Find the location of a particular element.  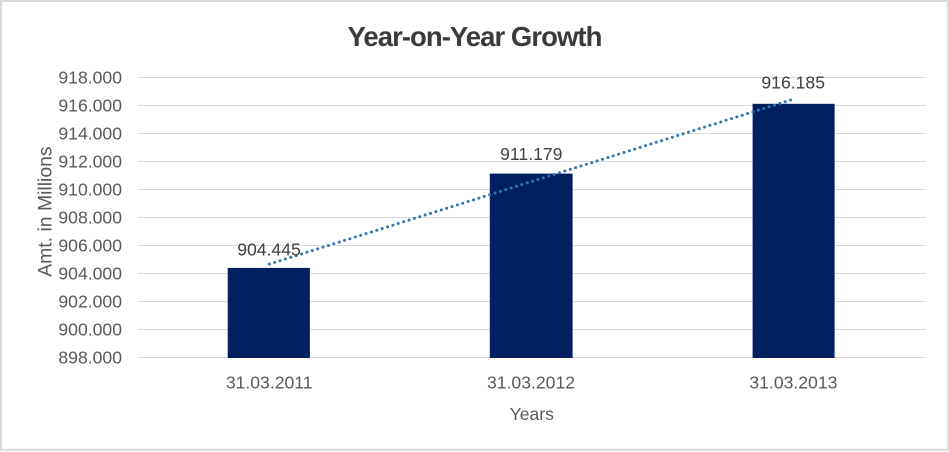

svg-text: 916.185 is located at coordinates (793, 83).